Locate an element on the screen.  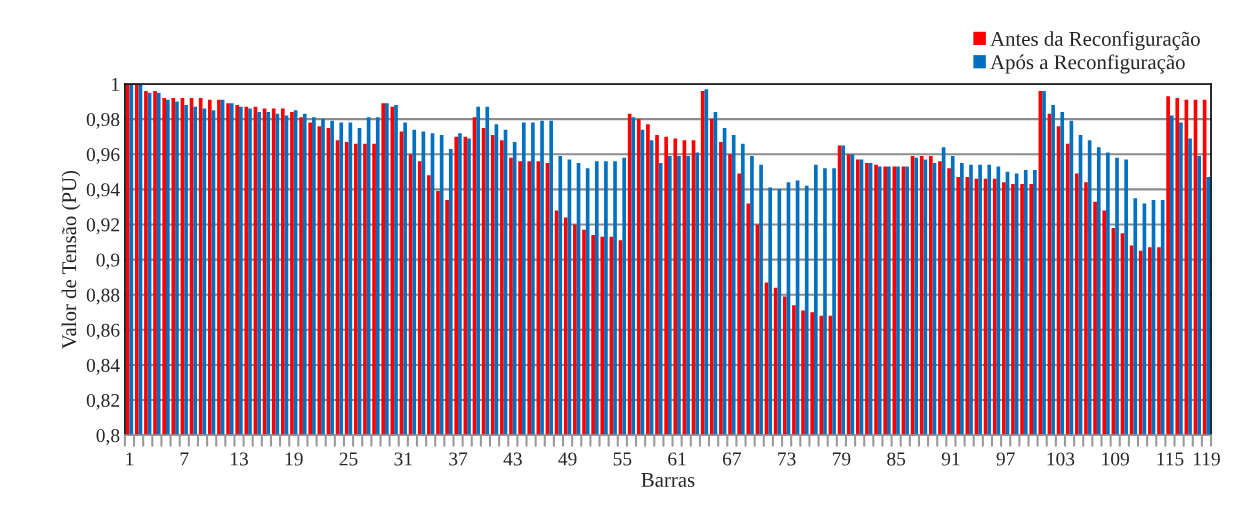
y-tick-label: 0,9 is located at coordinates (108, 261).